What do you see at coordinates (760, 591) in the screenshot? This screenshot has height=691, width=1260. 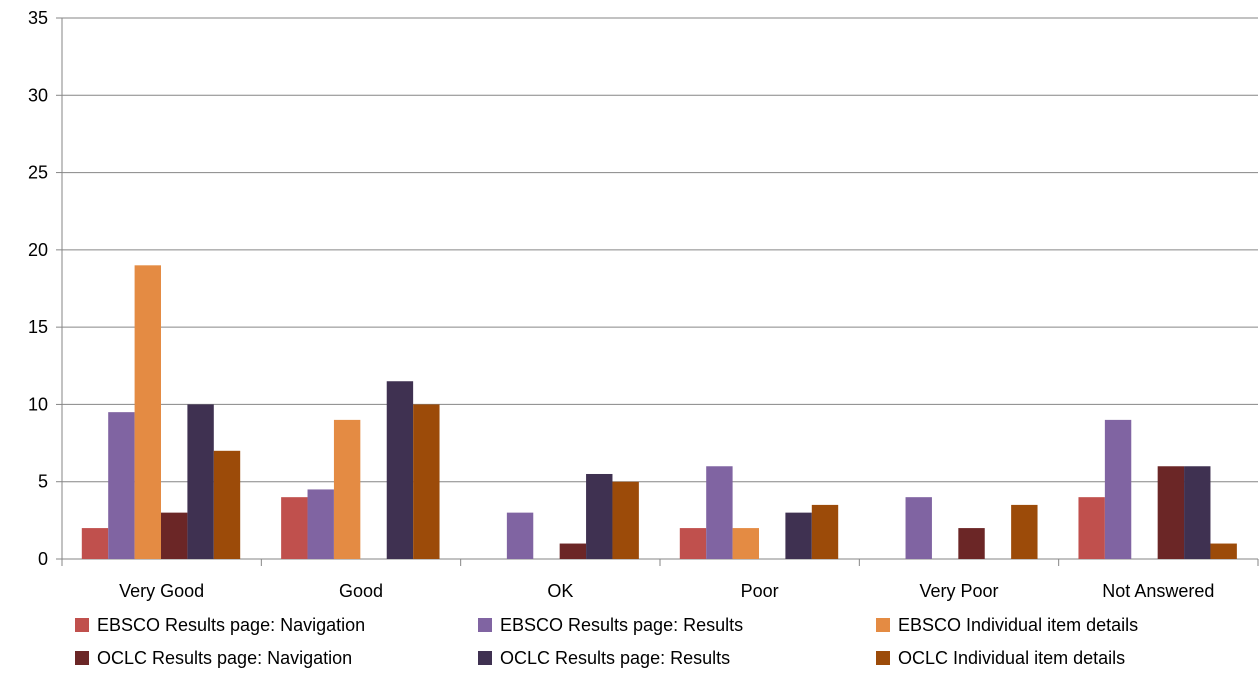 I see `x-category-label: Poor` at bounding box center [760, 591].